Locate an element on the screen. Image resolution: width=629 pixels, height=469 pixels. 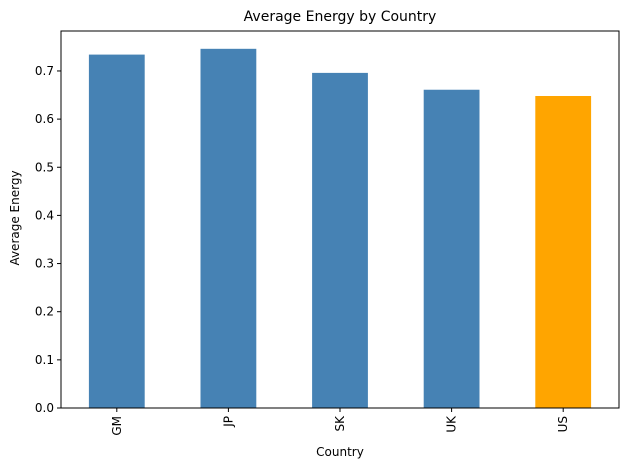
y-tick-label: 0.3 is located at coordinates (44, 264).